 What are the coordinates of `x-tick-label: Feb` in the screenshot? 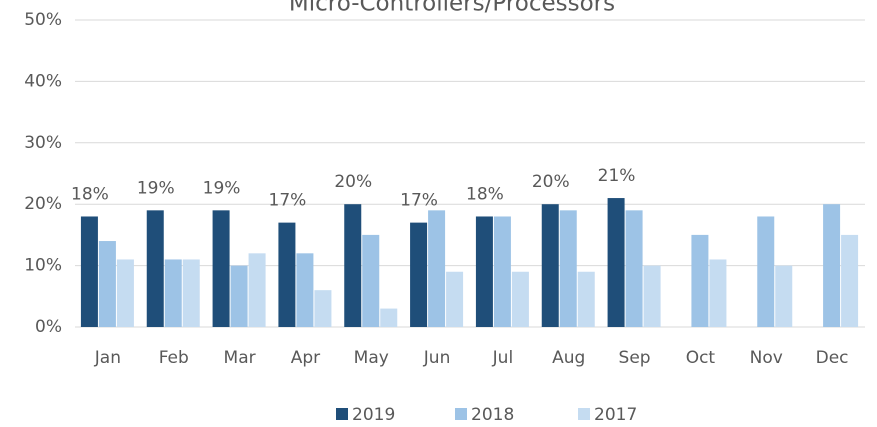 It's located at (174, 358).